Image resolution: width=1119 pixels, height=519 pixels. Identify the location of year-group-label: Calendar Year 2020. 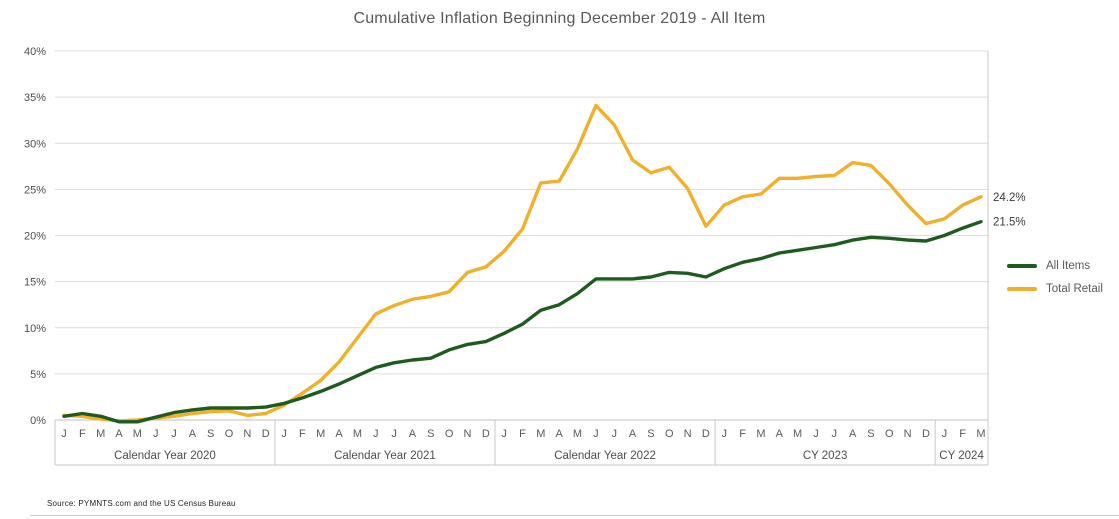
(165, 456).